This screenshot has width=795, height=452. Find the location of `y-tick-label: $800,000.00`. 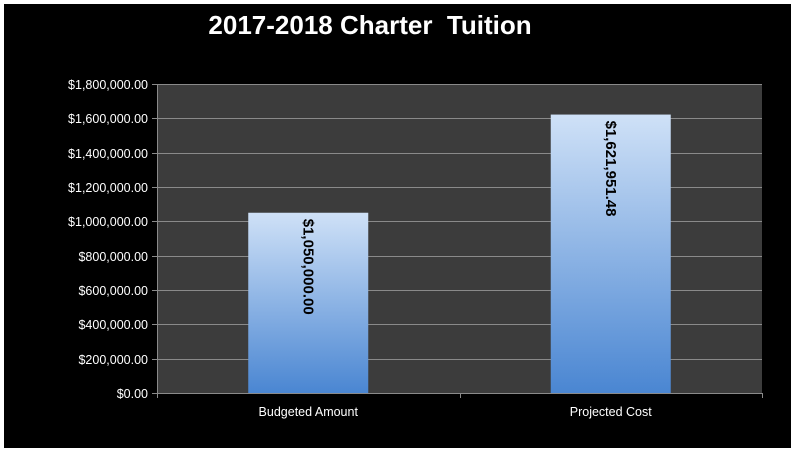

y-tick-label: $800,000.00 is located at coordinates (113, 257).